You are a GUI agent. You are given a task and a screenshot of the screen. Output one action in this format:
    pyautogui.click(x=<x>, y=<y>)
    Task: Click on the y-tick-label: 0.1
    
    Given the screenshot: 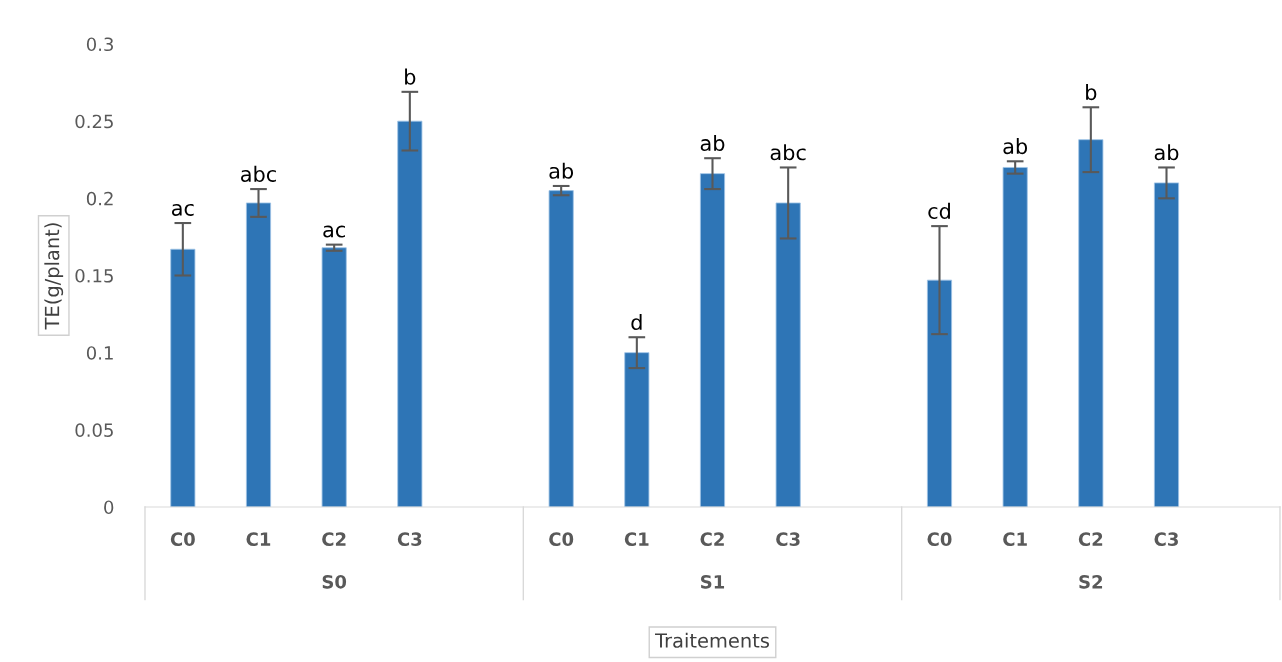 What is the action you would take?
    pyautogui.click(x=99, y=353)
    